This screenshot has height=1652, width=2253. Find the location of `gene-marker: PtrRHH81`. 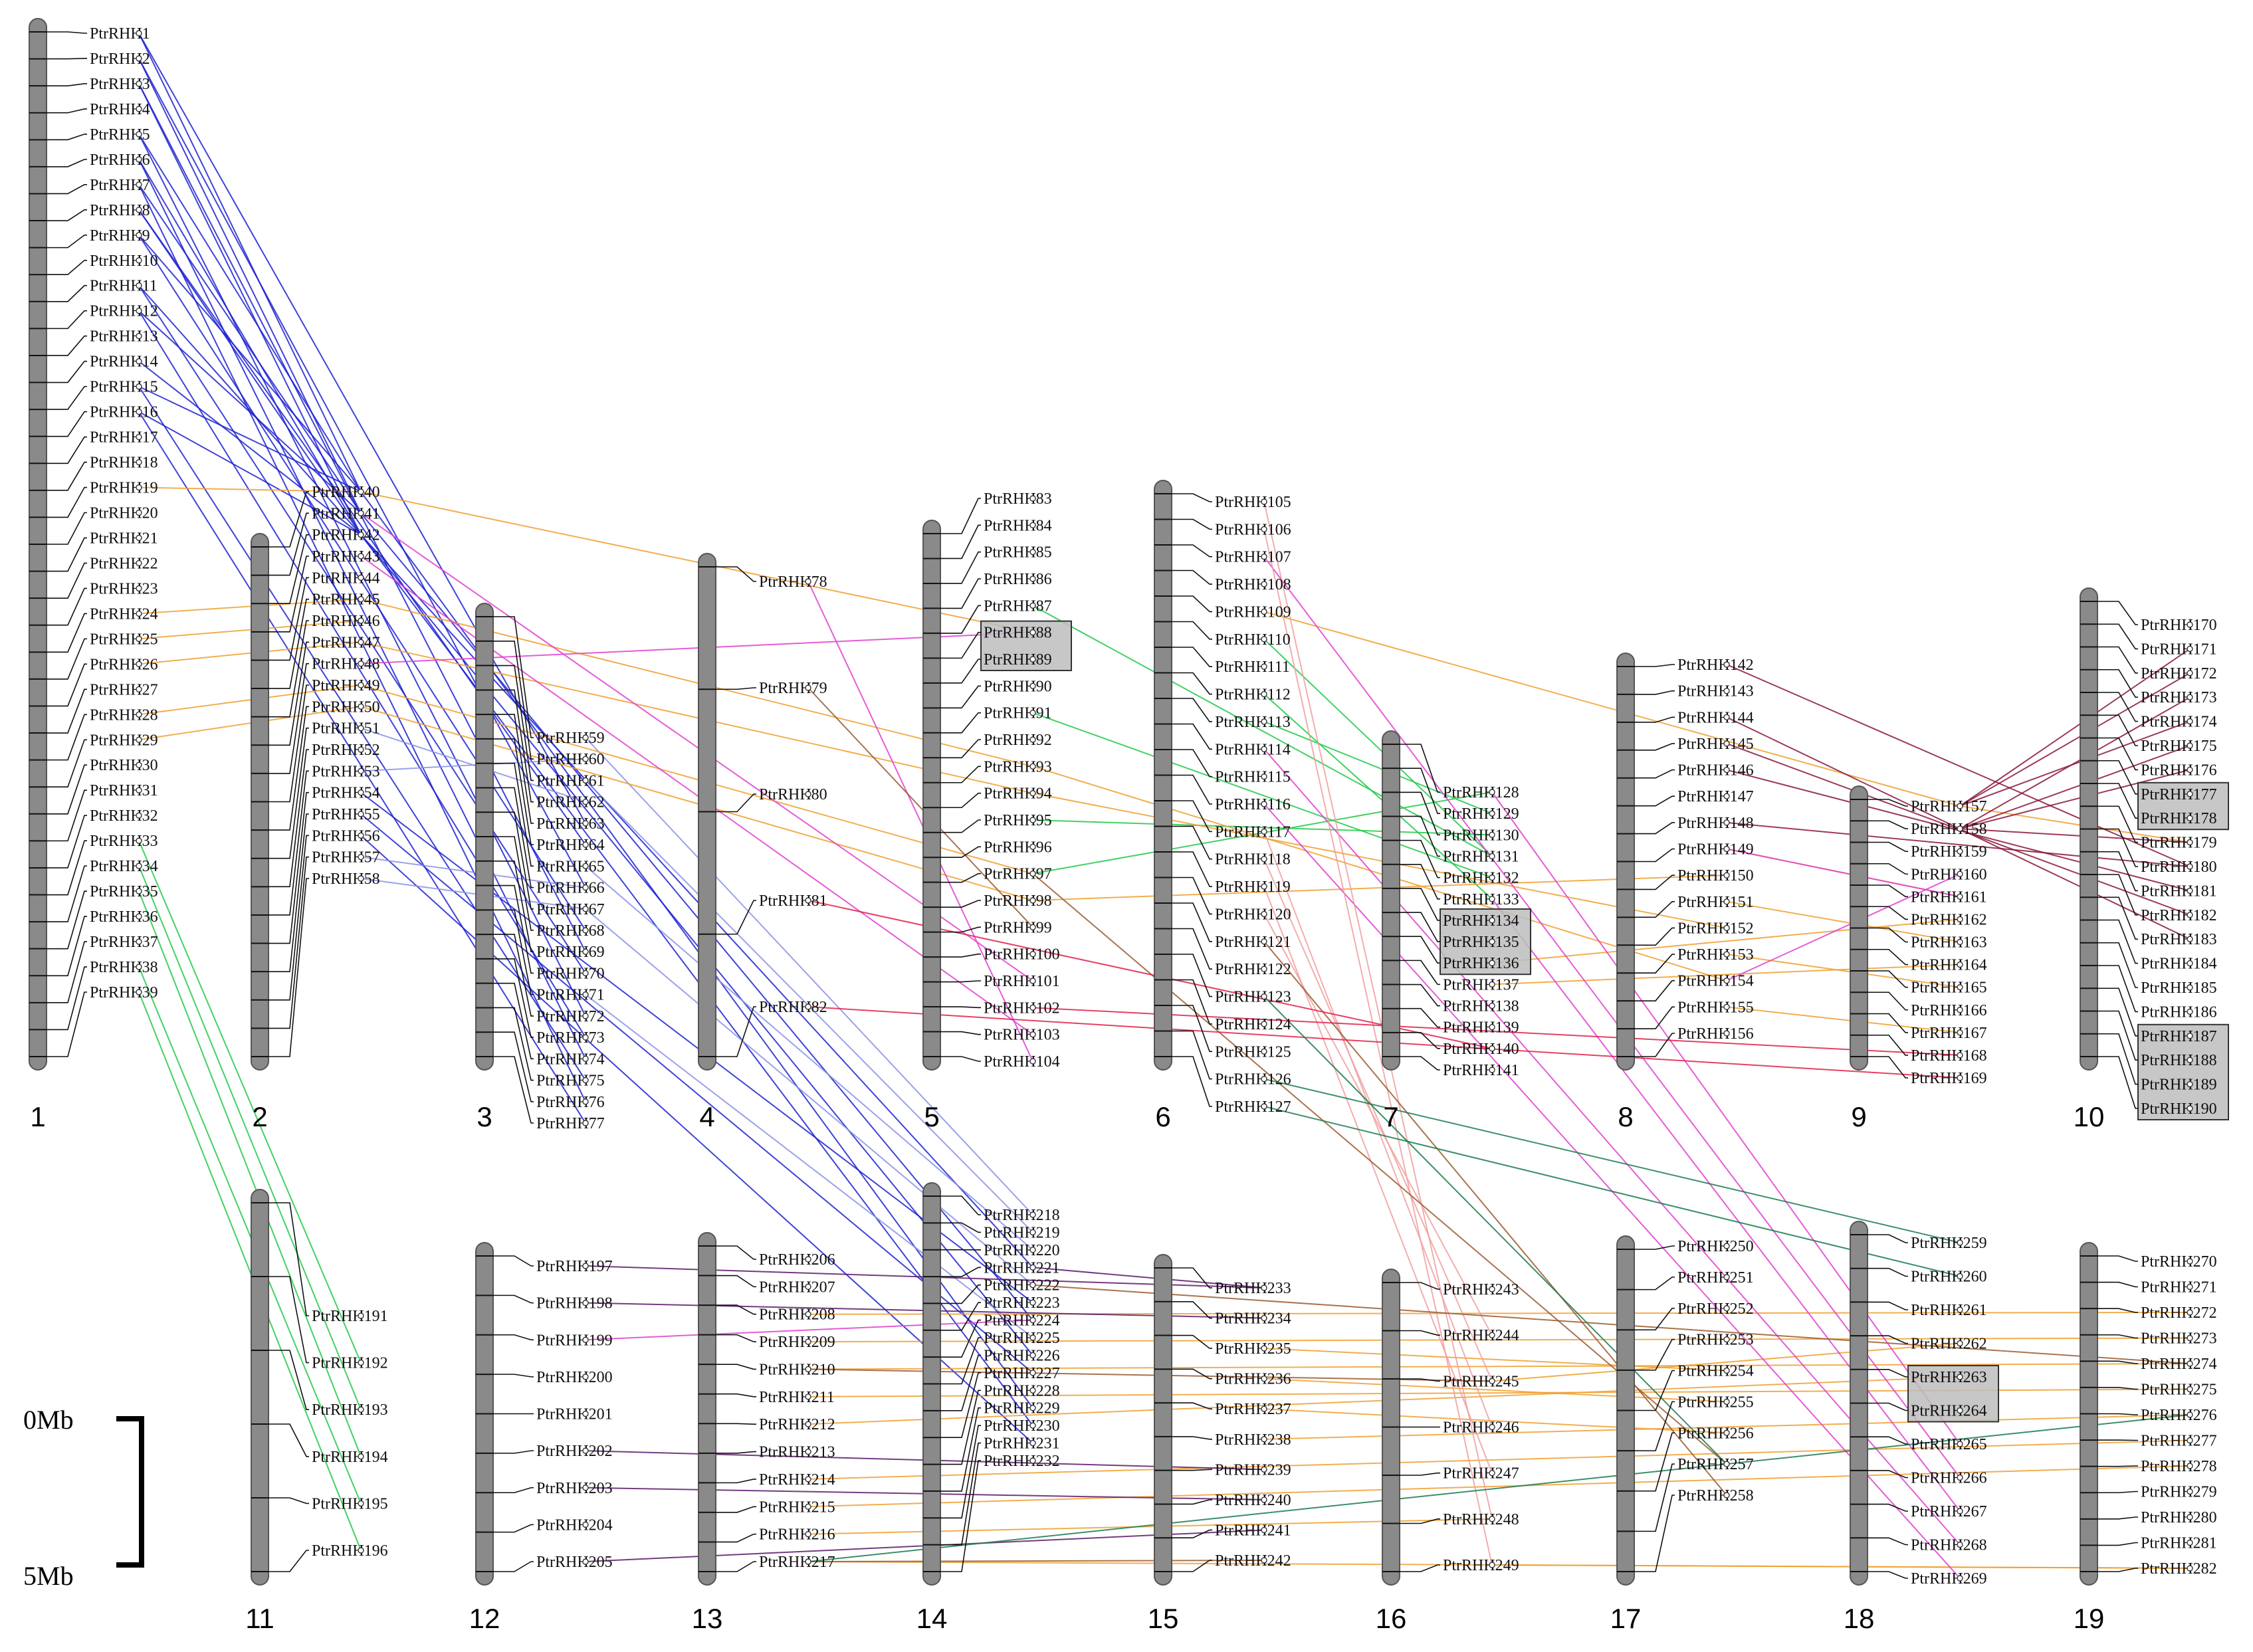

gene-marker: PtrRHH81 is located at coordinates (762, 914).